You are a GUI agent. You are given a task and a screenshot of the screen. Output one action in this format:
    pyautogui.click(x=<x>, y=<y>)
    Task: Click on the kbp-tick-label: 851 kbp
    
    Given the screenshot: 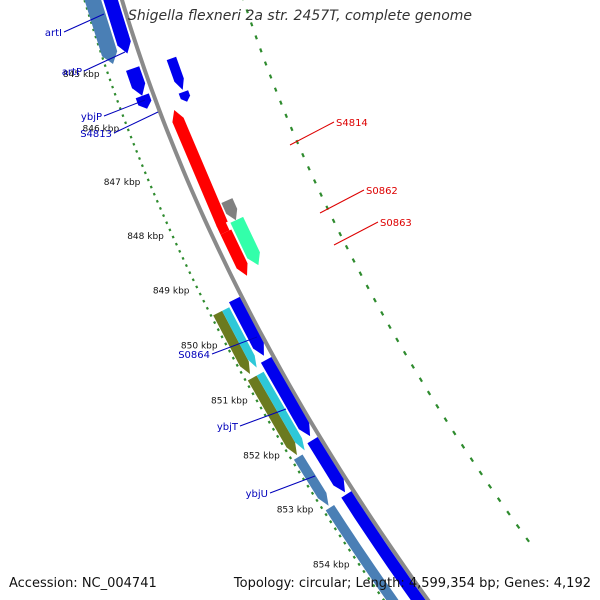 What is the action you would take?
    pyautogui.click(x=229, y=402)
    